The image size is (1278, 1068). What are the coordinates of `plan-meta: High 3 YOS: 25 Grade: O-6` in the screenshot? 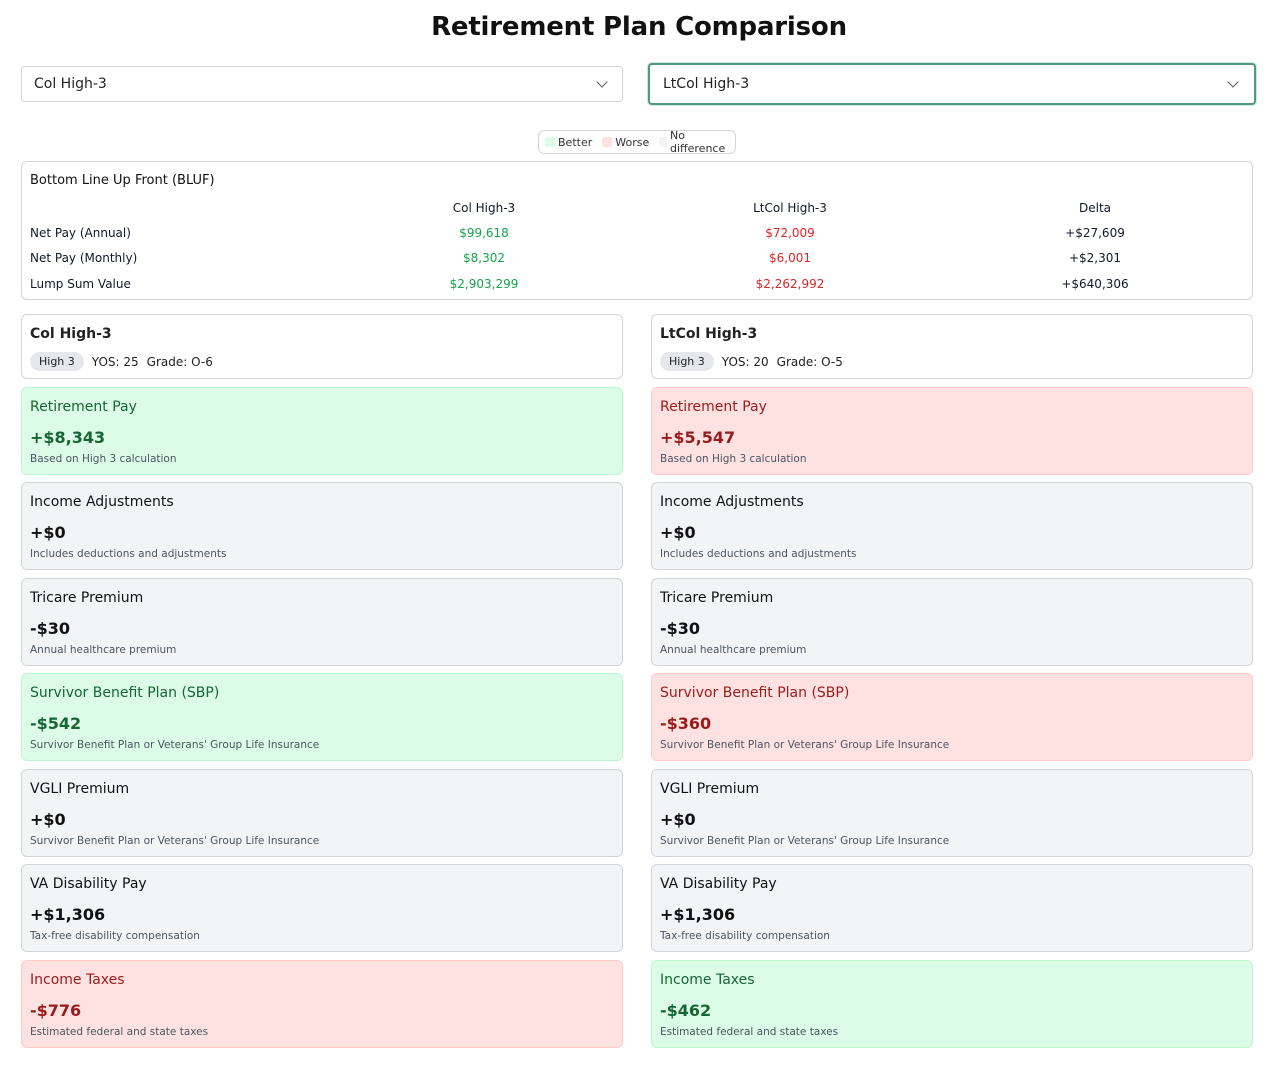 It's located at (121, 361).